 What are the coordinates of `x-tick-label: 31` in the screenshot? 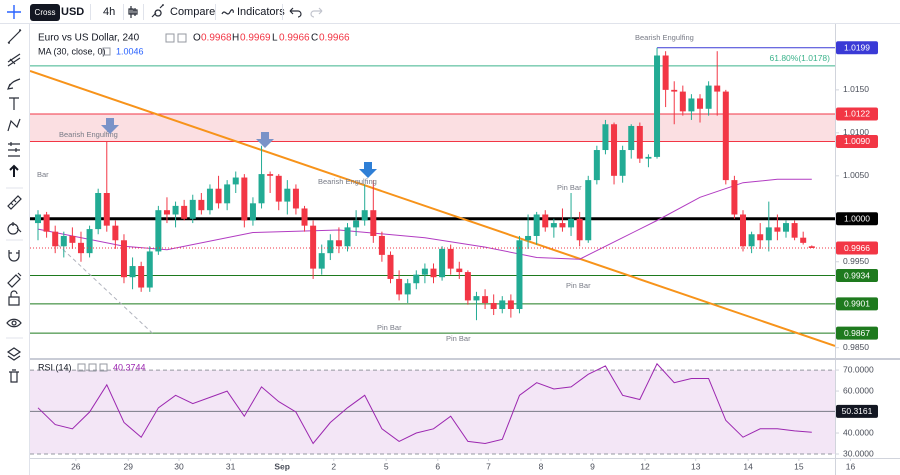 It's located at (231, 466).